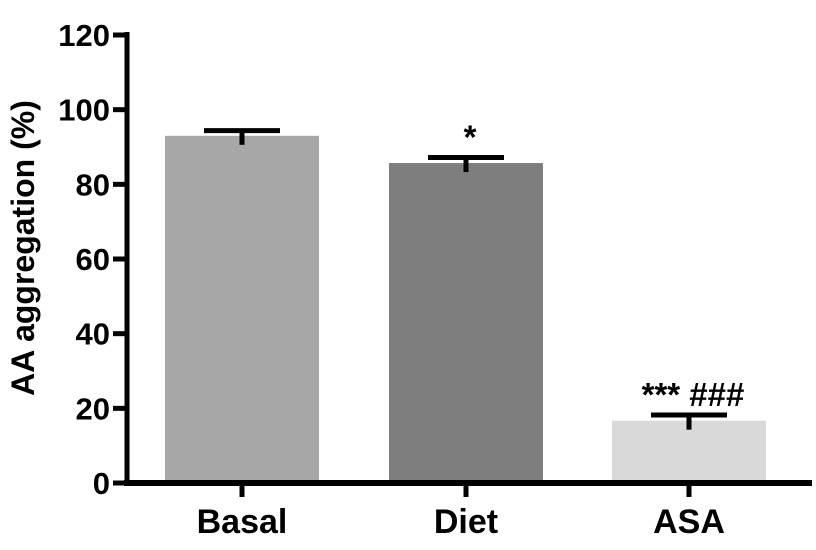 The image size is (816, 550). Describe the element at coordinates (93, 334) in the screenshot. I see `y-axis-tick-label-40: 40` at that location.